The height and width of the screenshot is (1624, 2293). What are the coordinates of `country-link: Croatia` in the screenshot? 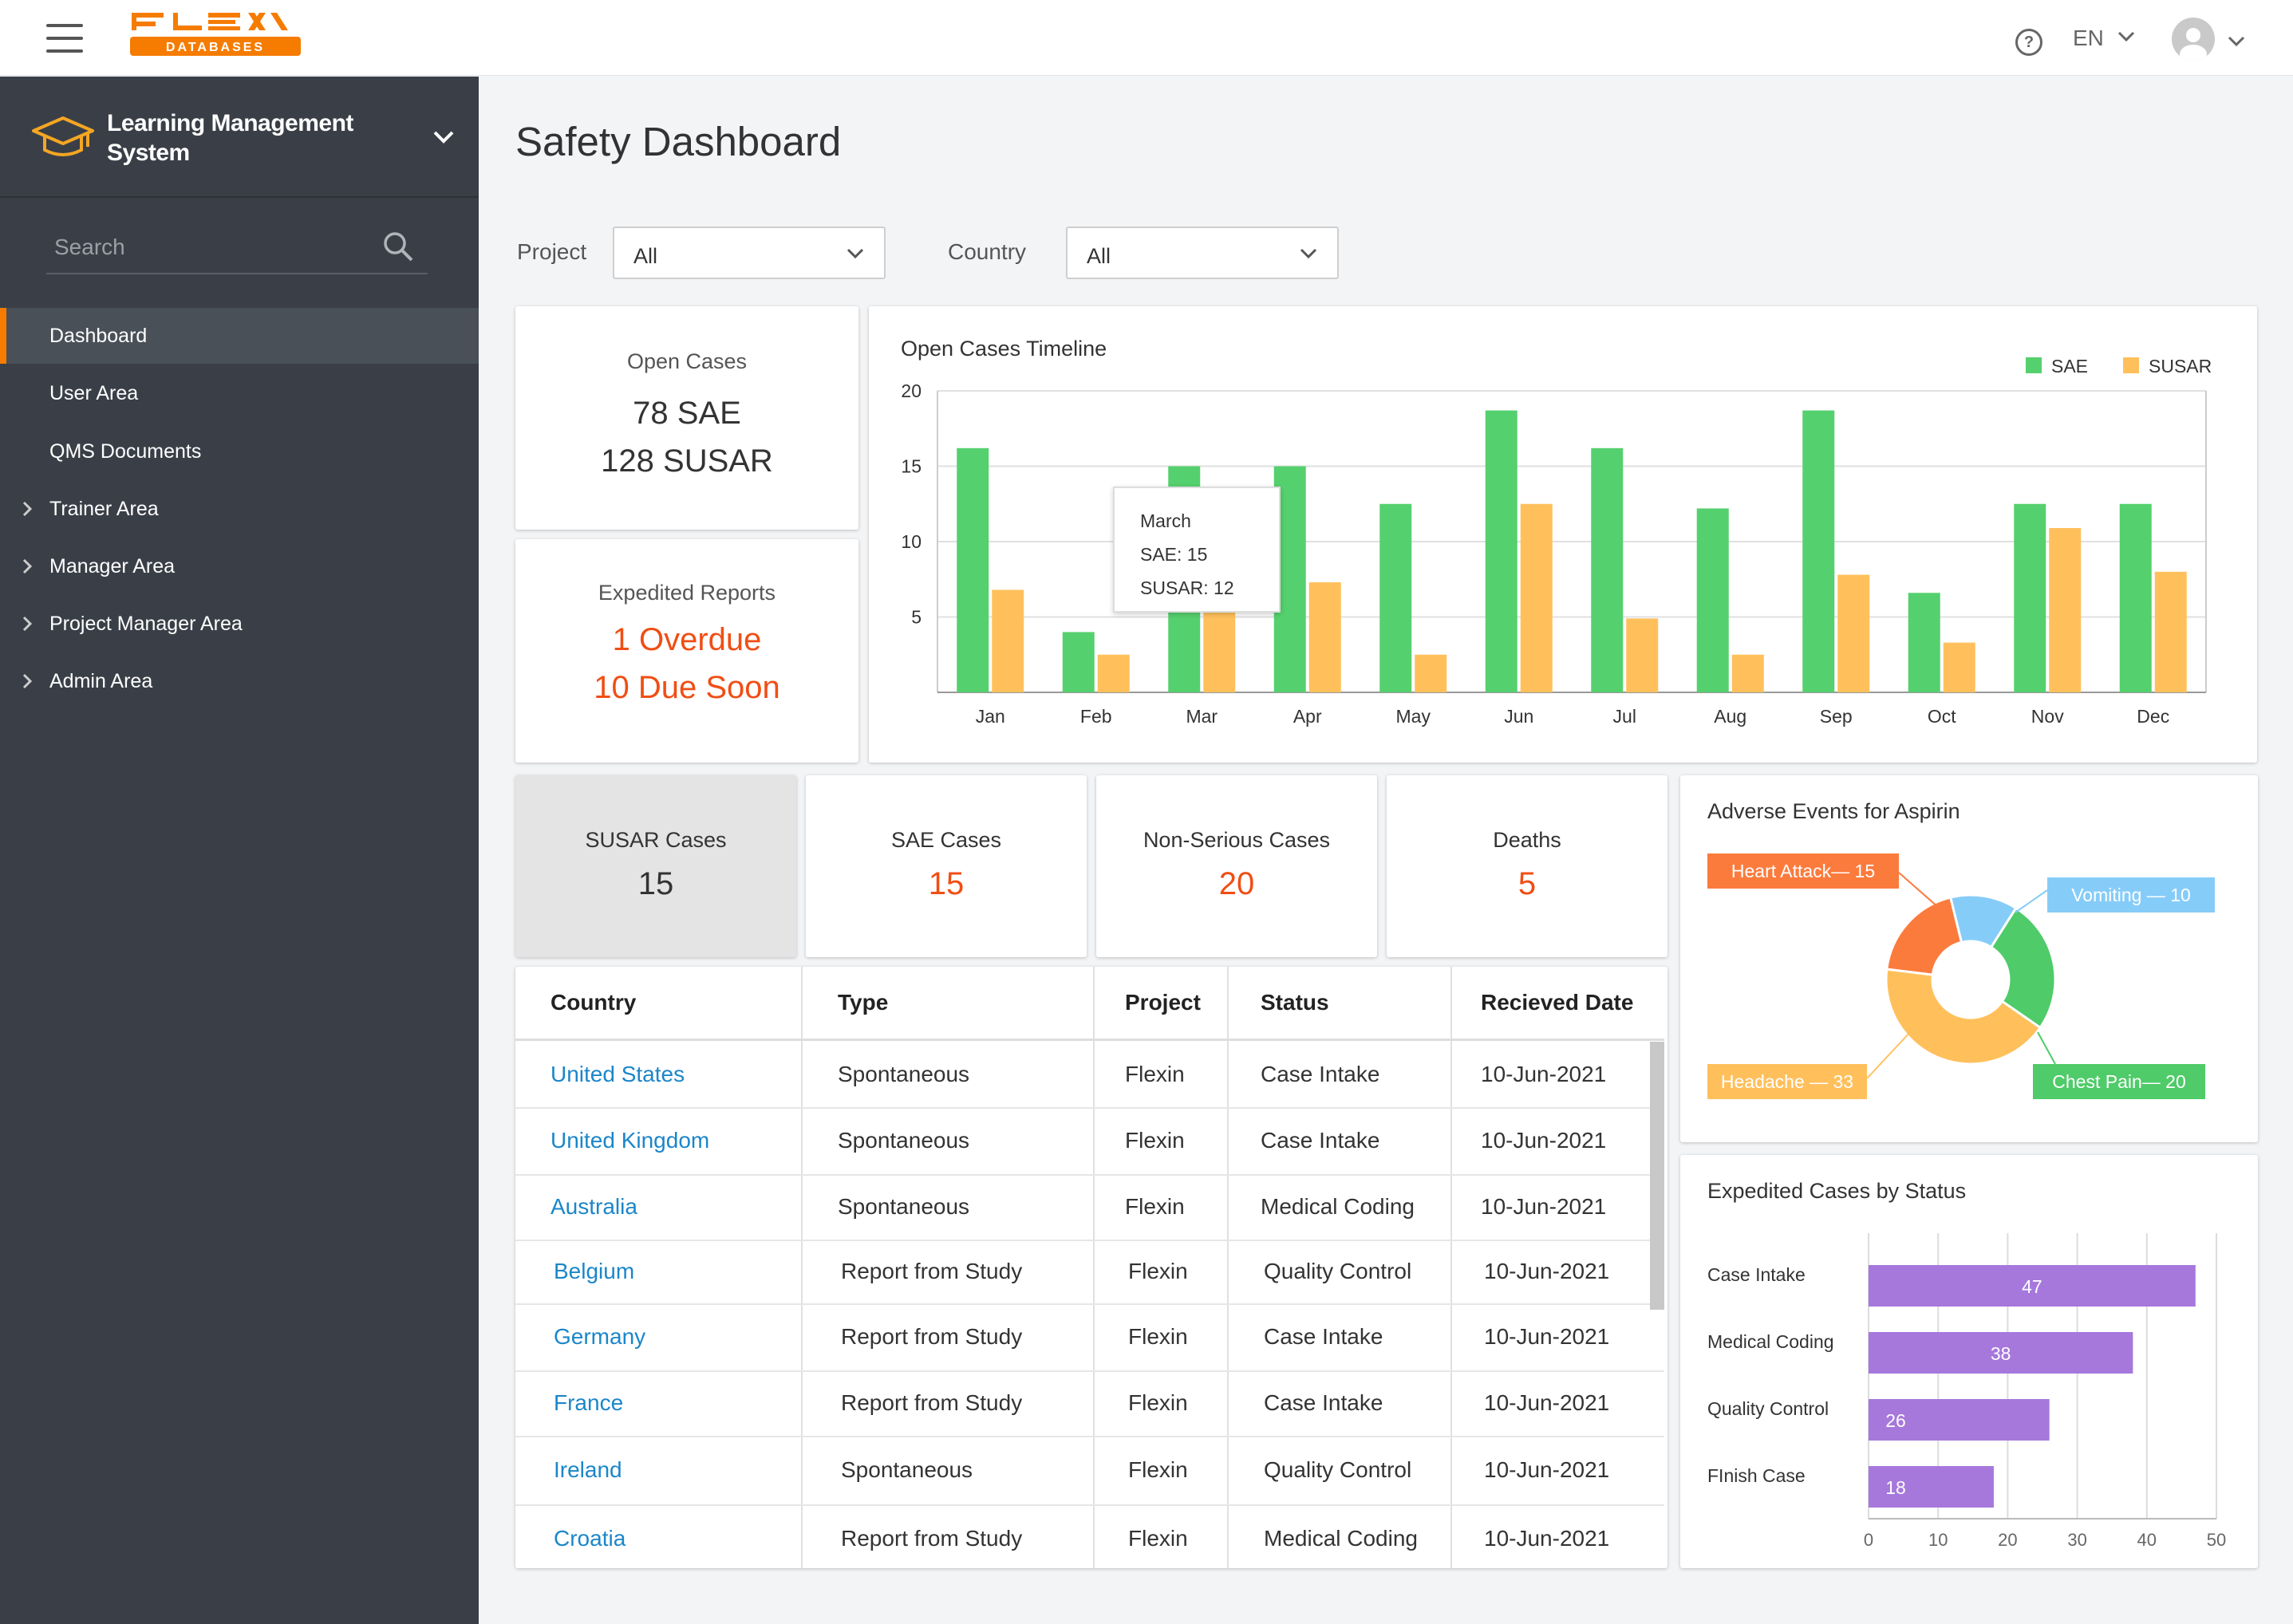 It's located at (590, 1539).